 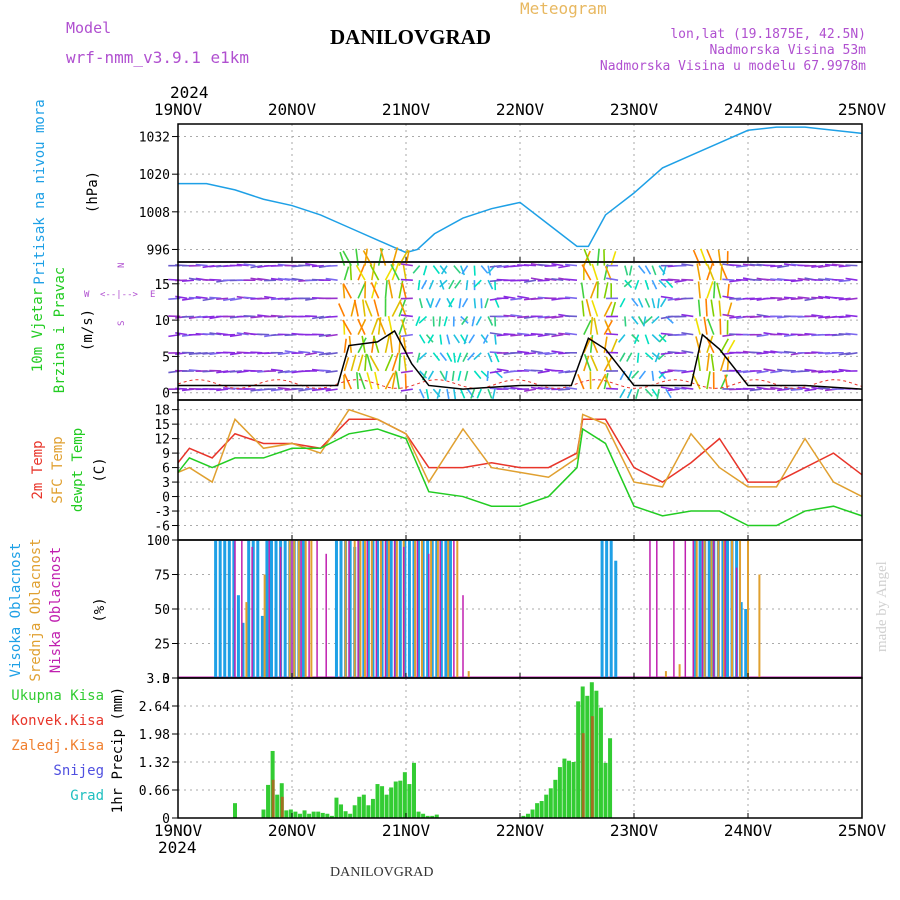 What do you see at coordinates (520, 830) in the screenshot?
I see `x-tick-label-bottom: 22NOV` at bounding box center [520, 830].